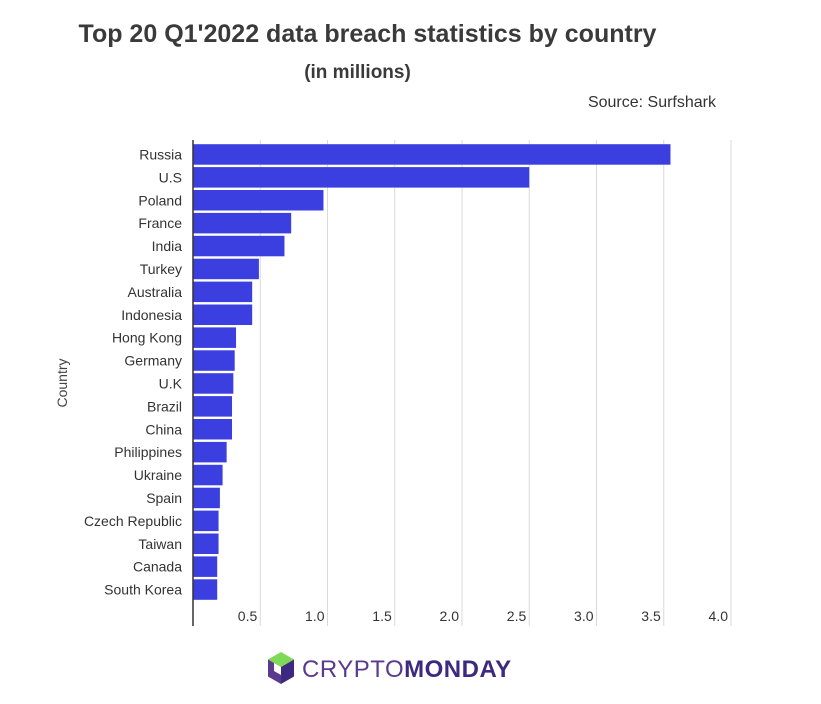 This screenshot has width=821, height=704. What do you see at coordinates (160, 223) in the screenshot?
I see `category-label: France` at bounding box center [160, 223].